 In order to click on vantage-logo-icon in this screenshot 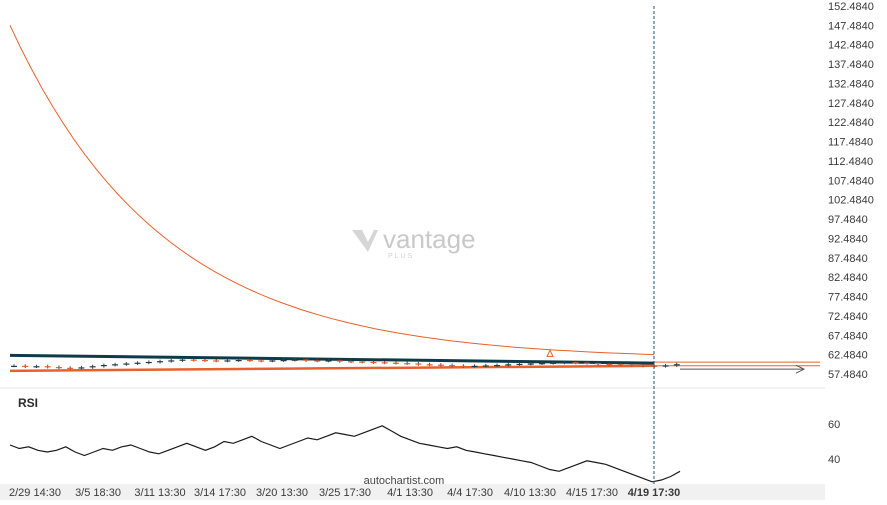, I will do `click(365, 241)`.